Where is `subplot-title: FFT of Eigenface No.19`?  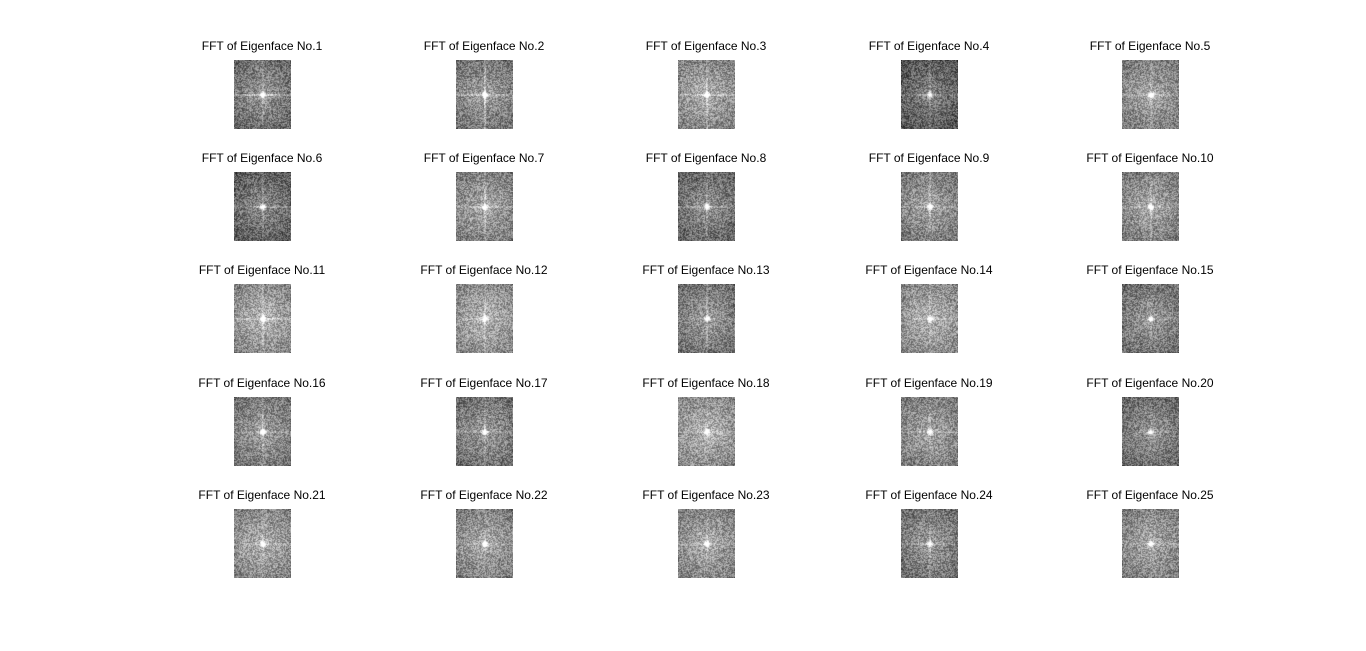
subplot-title: FFT of Eigenface No.19 is located at coordinates (929, 383).